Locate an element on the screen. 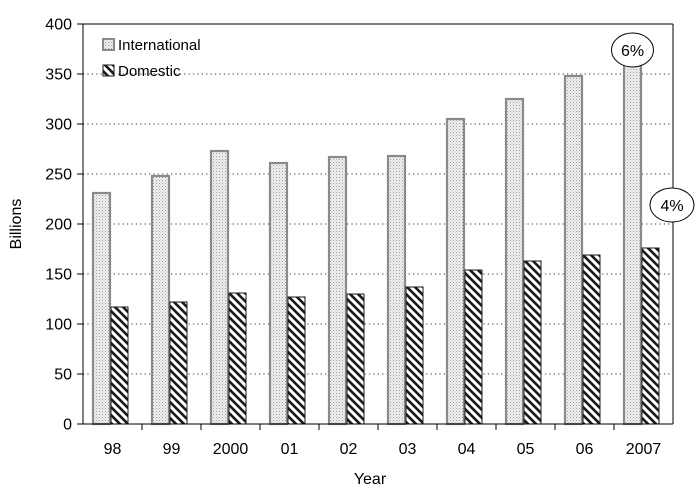  x-tick-label: 03 is located at coordinates (408, 449).